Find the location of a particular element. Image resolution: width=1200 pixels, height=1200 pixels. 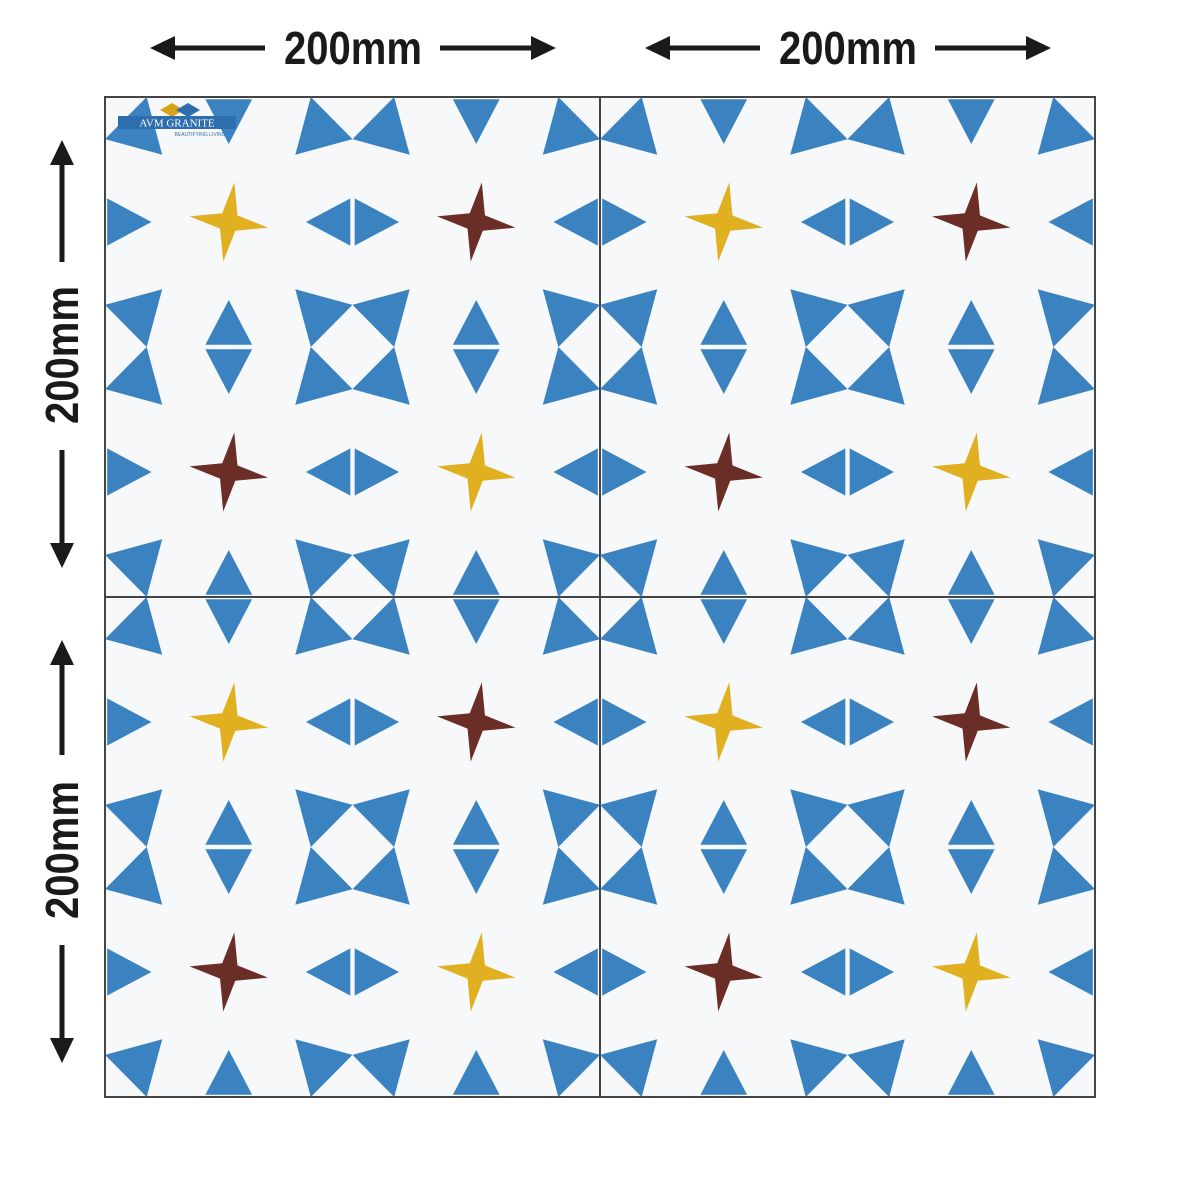

arrow is located at coordinates (600, 48).